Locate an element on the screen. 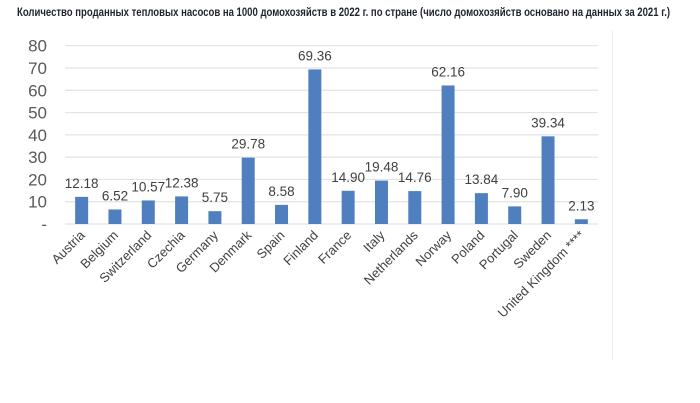  bar-sweden is located at coordinates (548, 180).